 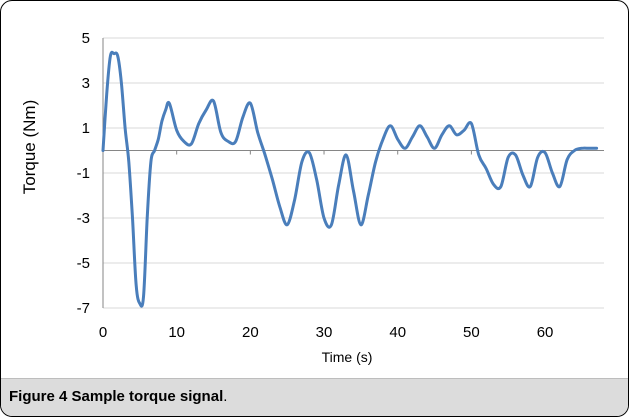 What do you see at coordinates (545, 332) in the screenshot?
I see `x-tick-label: 60` at bounding box center [545, 332].